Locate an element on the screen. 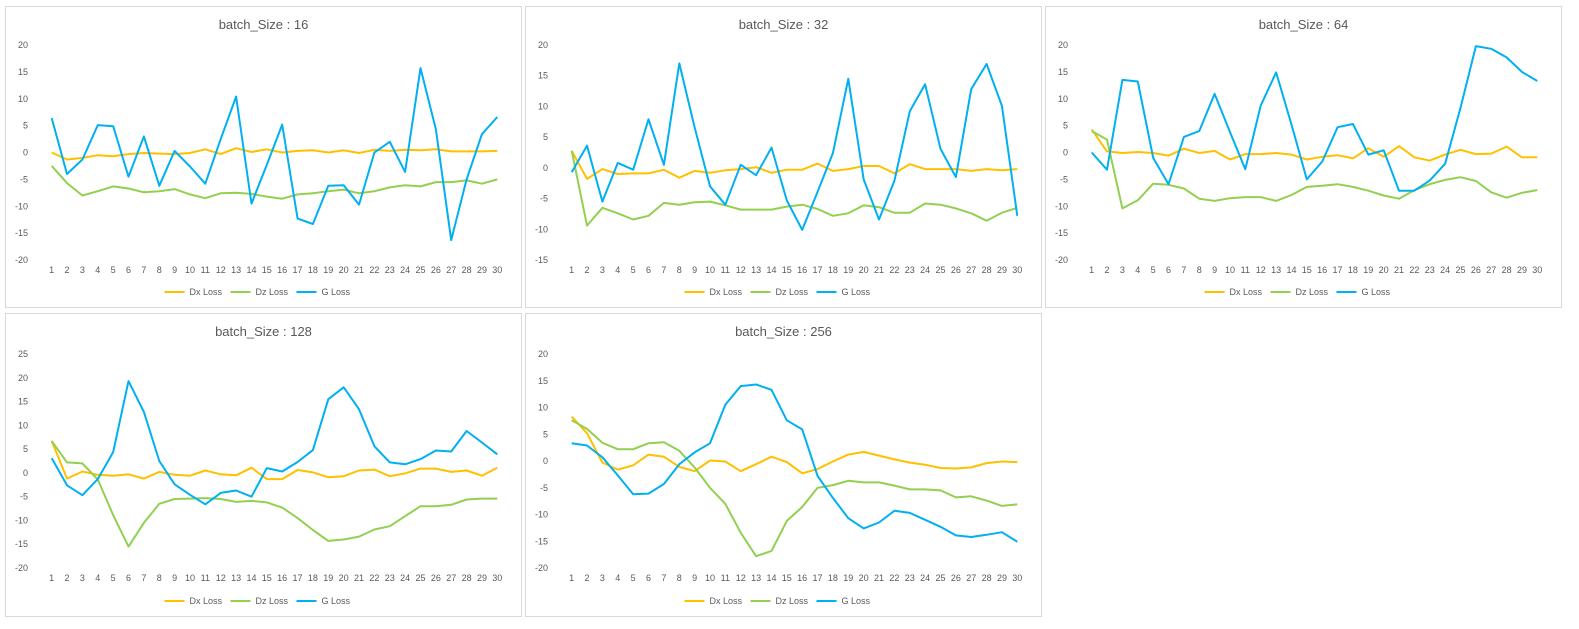 This screenshot has height=629, width=1579. x-tick-label: 2 is located at coordinates (1107, 270).